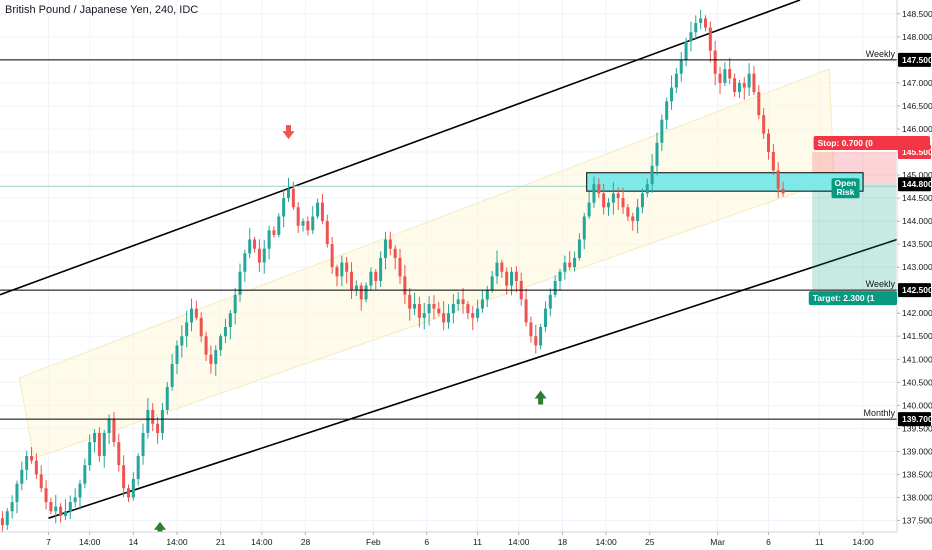  I want to click on price-tick-label: 137.500, so click(917, 520).